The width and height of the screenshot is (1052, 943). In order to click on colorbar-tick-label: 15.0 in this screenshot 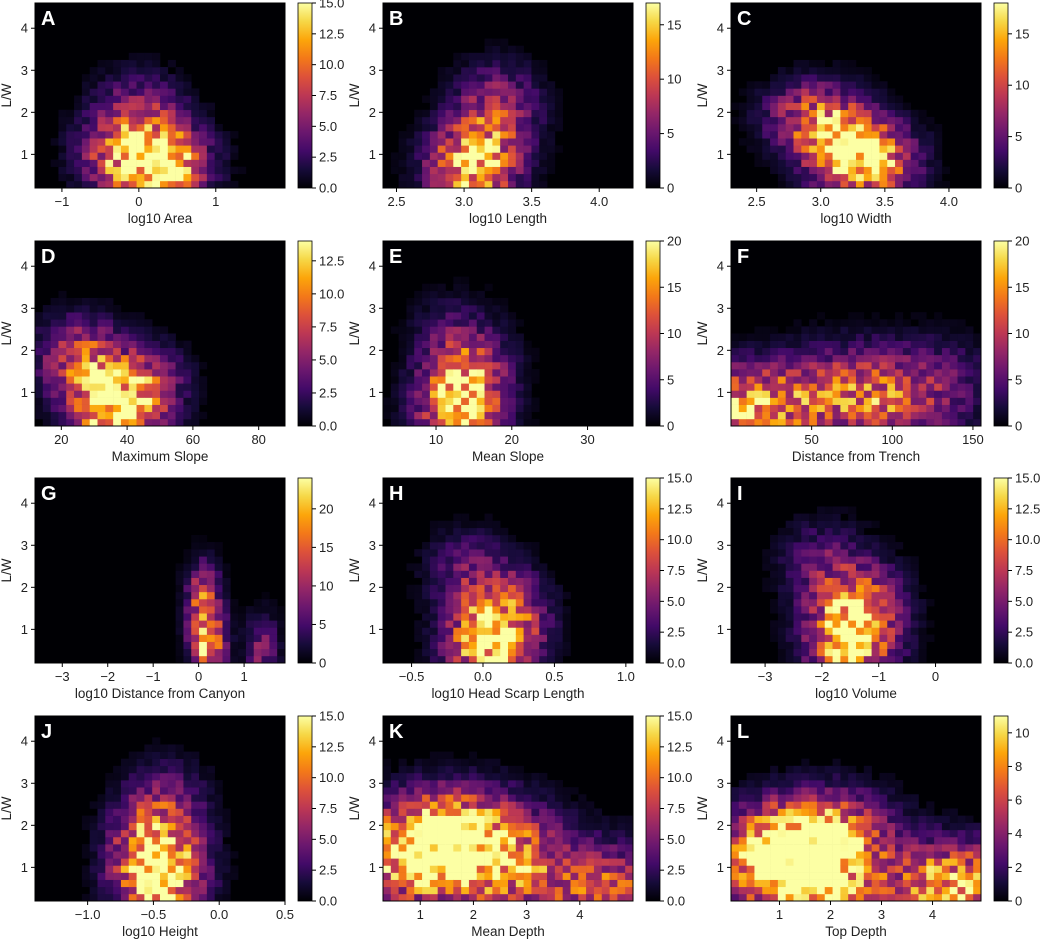, I will do `click(331, 5)`.